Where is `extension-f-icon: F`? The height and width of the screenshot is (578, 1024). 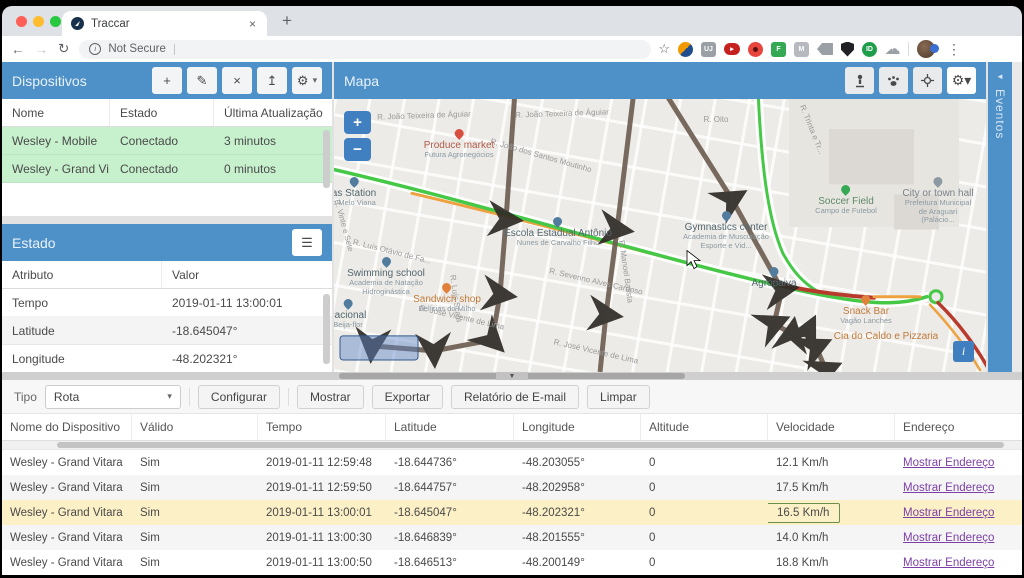 extension-f-icon: F is located at coordinates (778, 49).